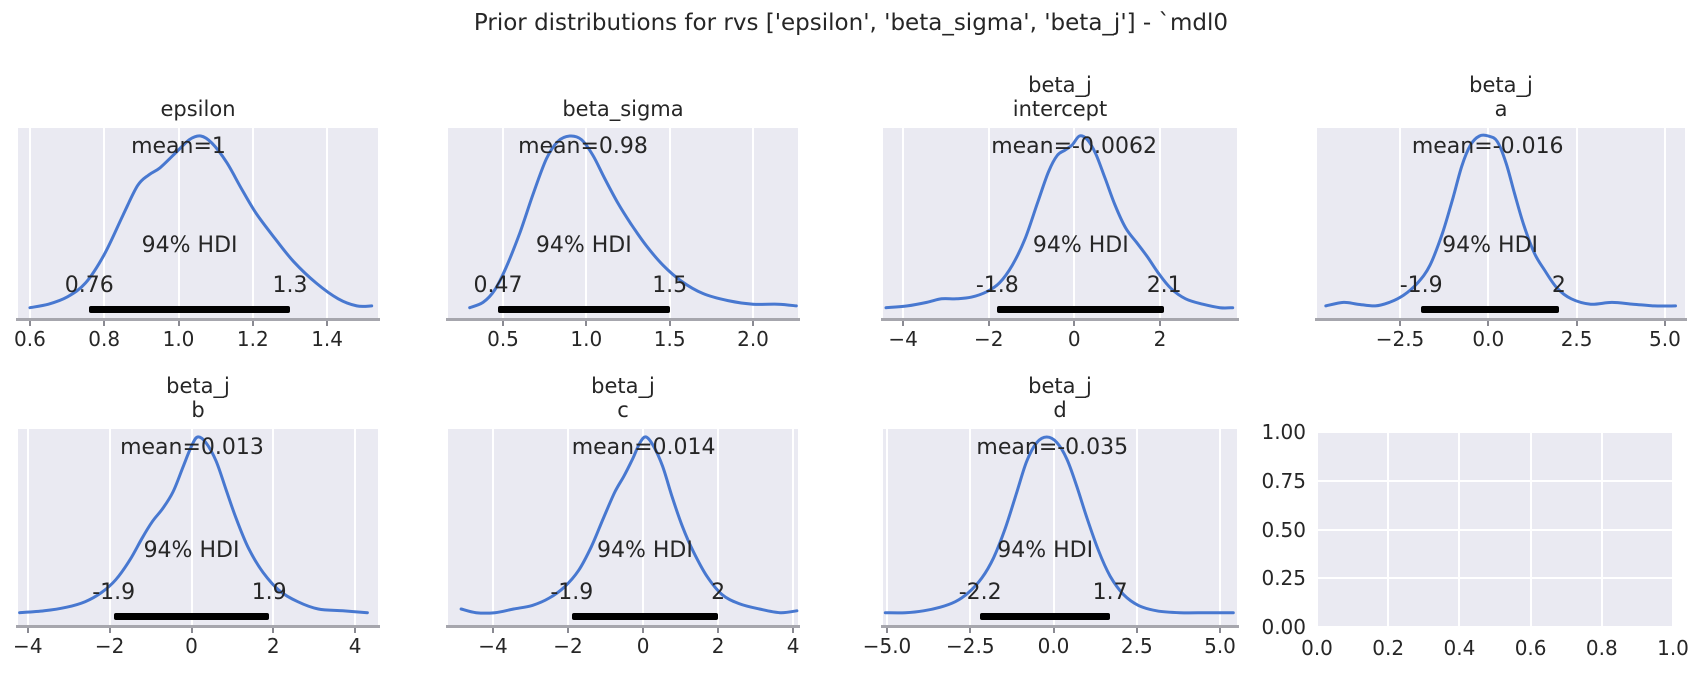 Image resolution: width=1702 pixels, height=680 pixels. I want to click on mean-label: mean=-0.016, so click(1487, 146).